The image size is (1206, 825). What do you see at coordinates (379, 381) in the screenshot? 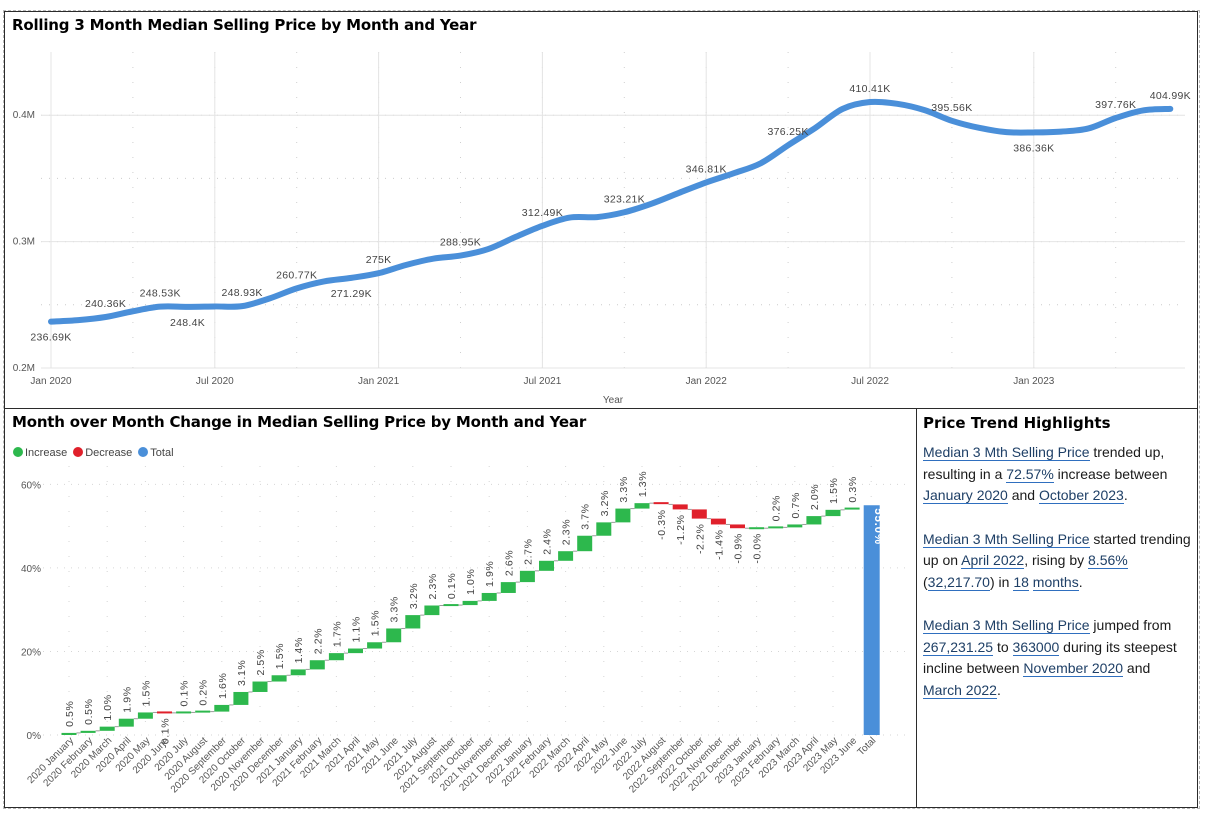
I see `x-tick-label: Jan 2021` at bounding box center [379, 381].